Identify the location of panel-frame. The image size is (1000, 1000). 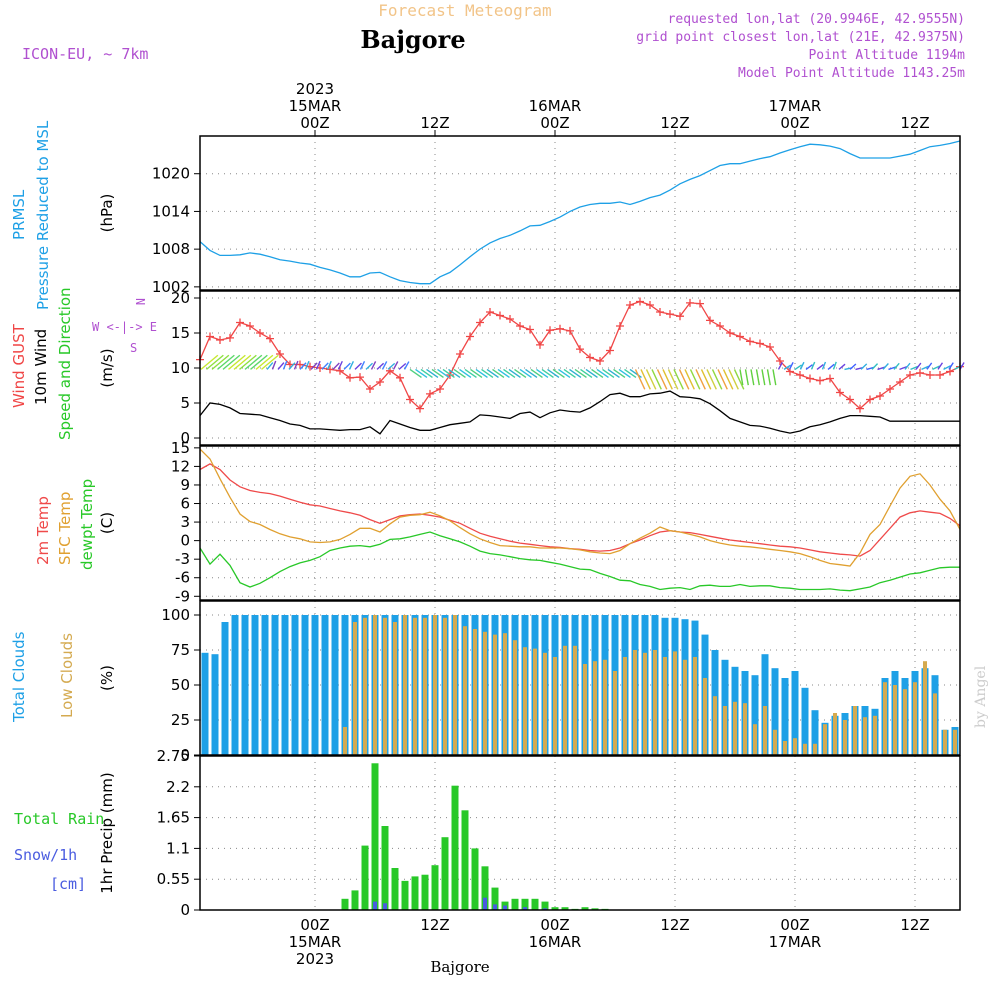
(580, 678).